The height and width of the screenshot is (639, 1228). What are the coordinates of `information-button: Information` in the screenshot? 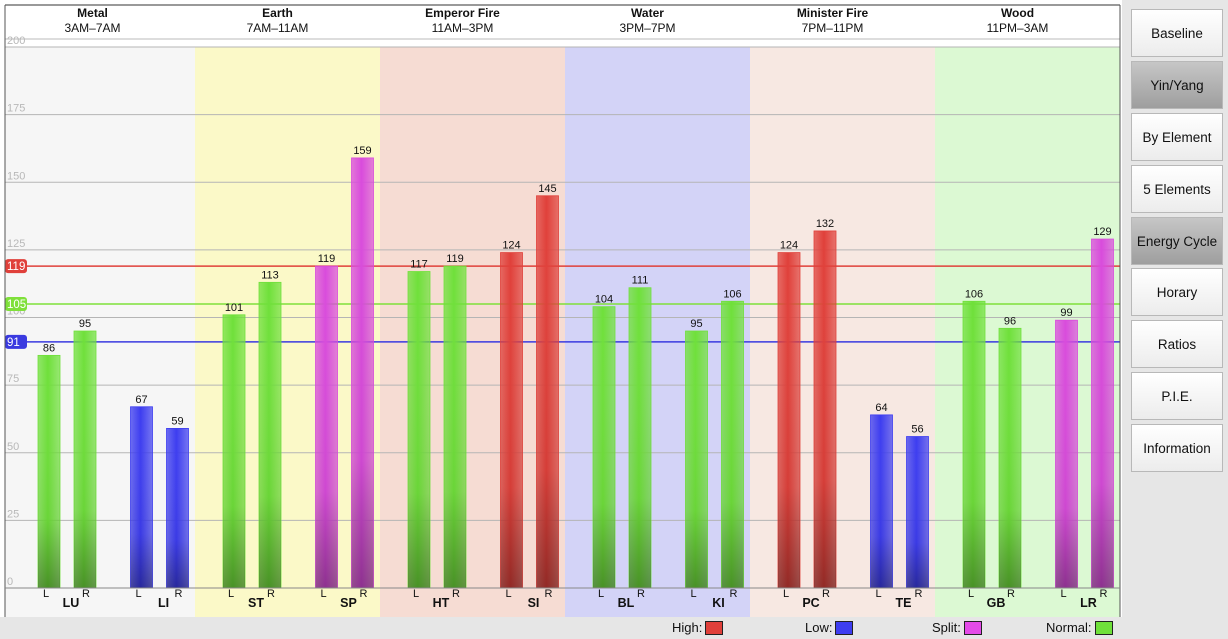 It's located at (1177, 448).